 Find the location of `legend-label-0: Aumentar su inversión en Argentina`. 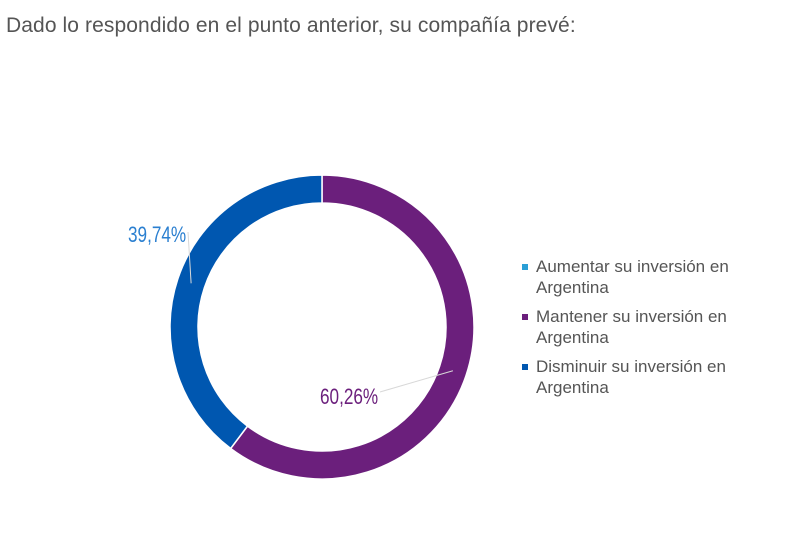

legend-label-0: Aumentar su inversión en Argentina is located at coordinates (632, 277).